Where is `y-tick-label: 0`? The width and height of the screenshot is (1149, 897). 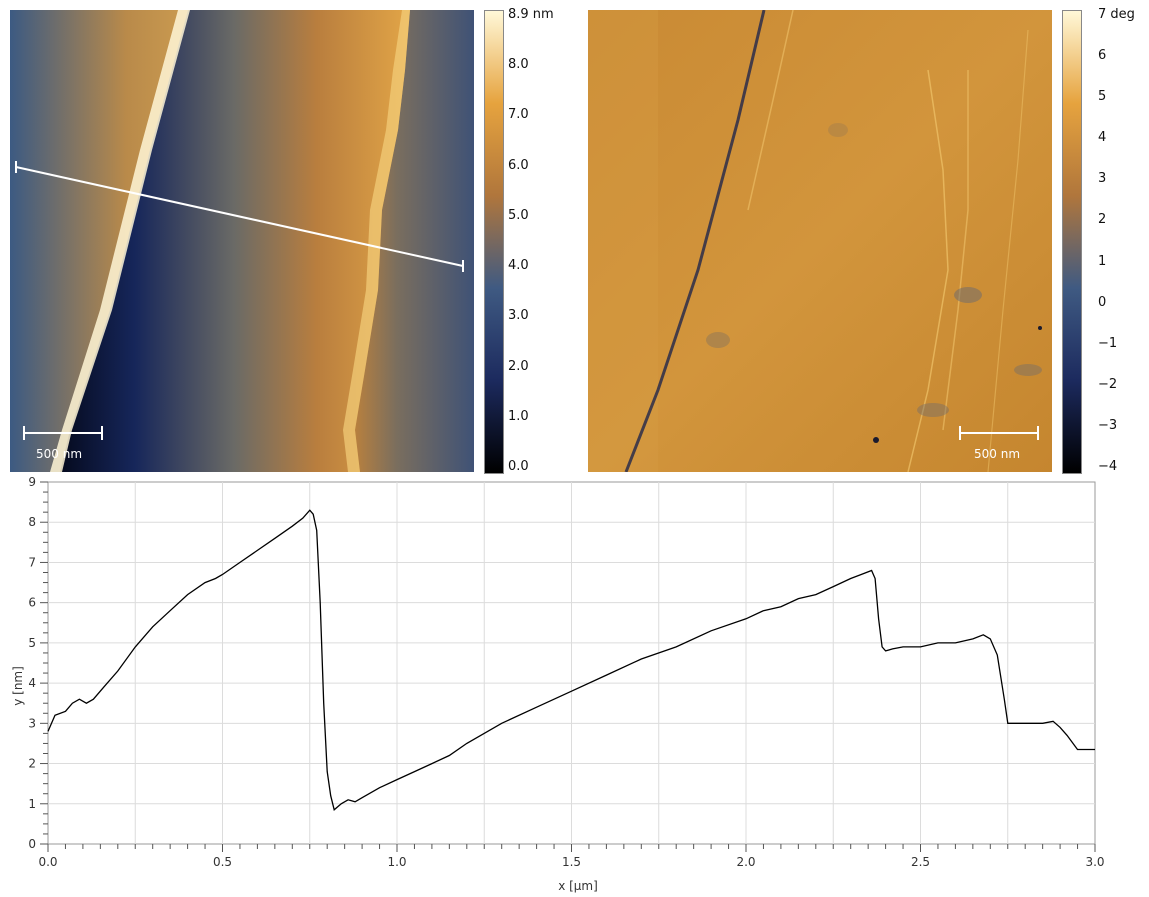
y-tick-label: 0 is located at coordinates (32, 844).